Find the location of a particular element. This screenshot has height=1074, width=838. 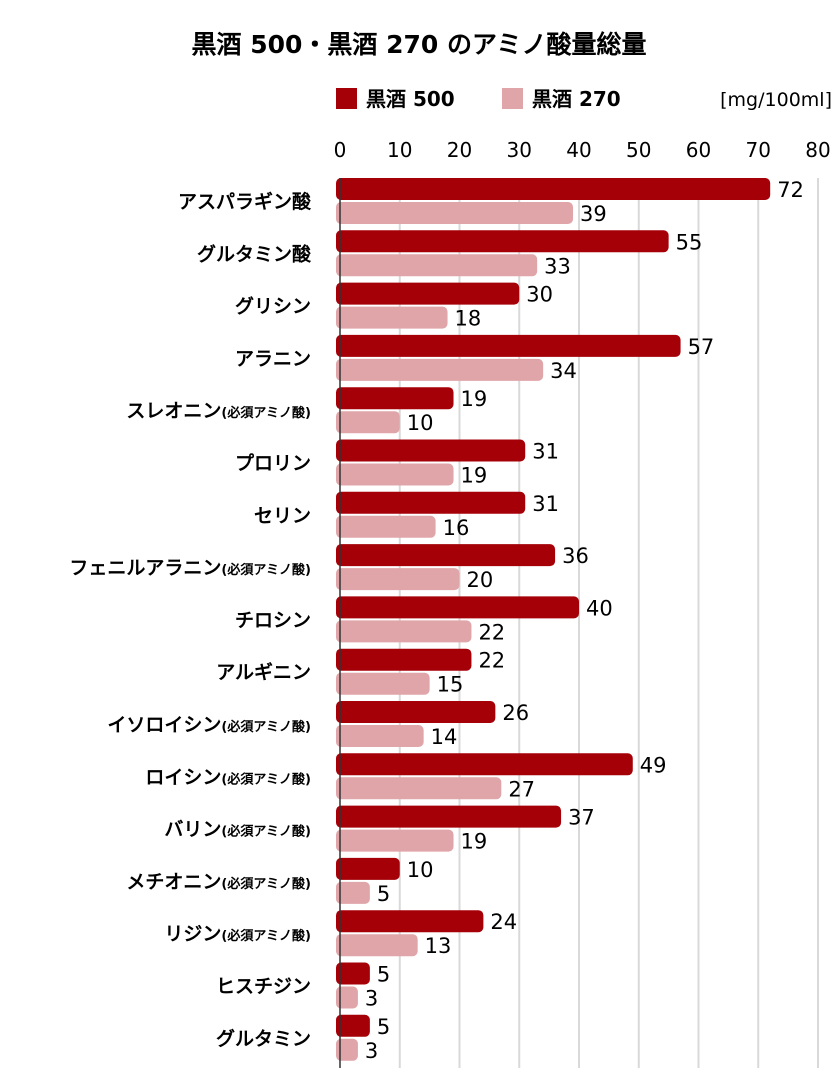

category-name: イソロイシン is located at coordinates (164, 725).